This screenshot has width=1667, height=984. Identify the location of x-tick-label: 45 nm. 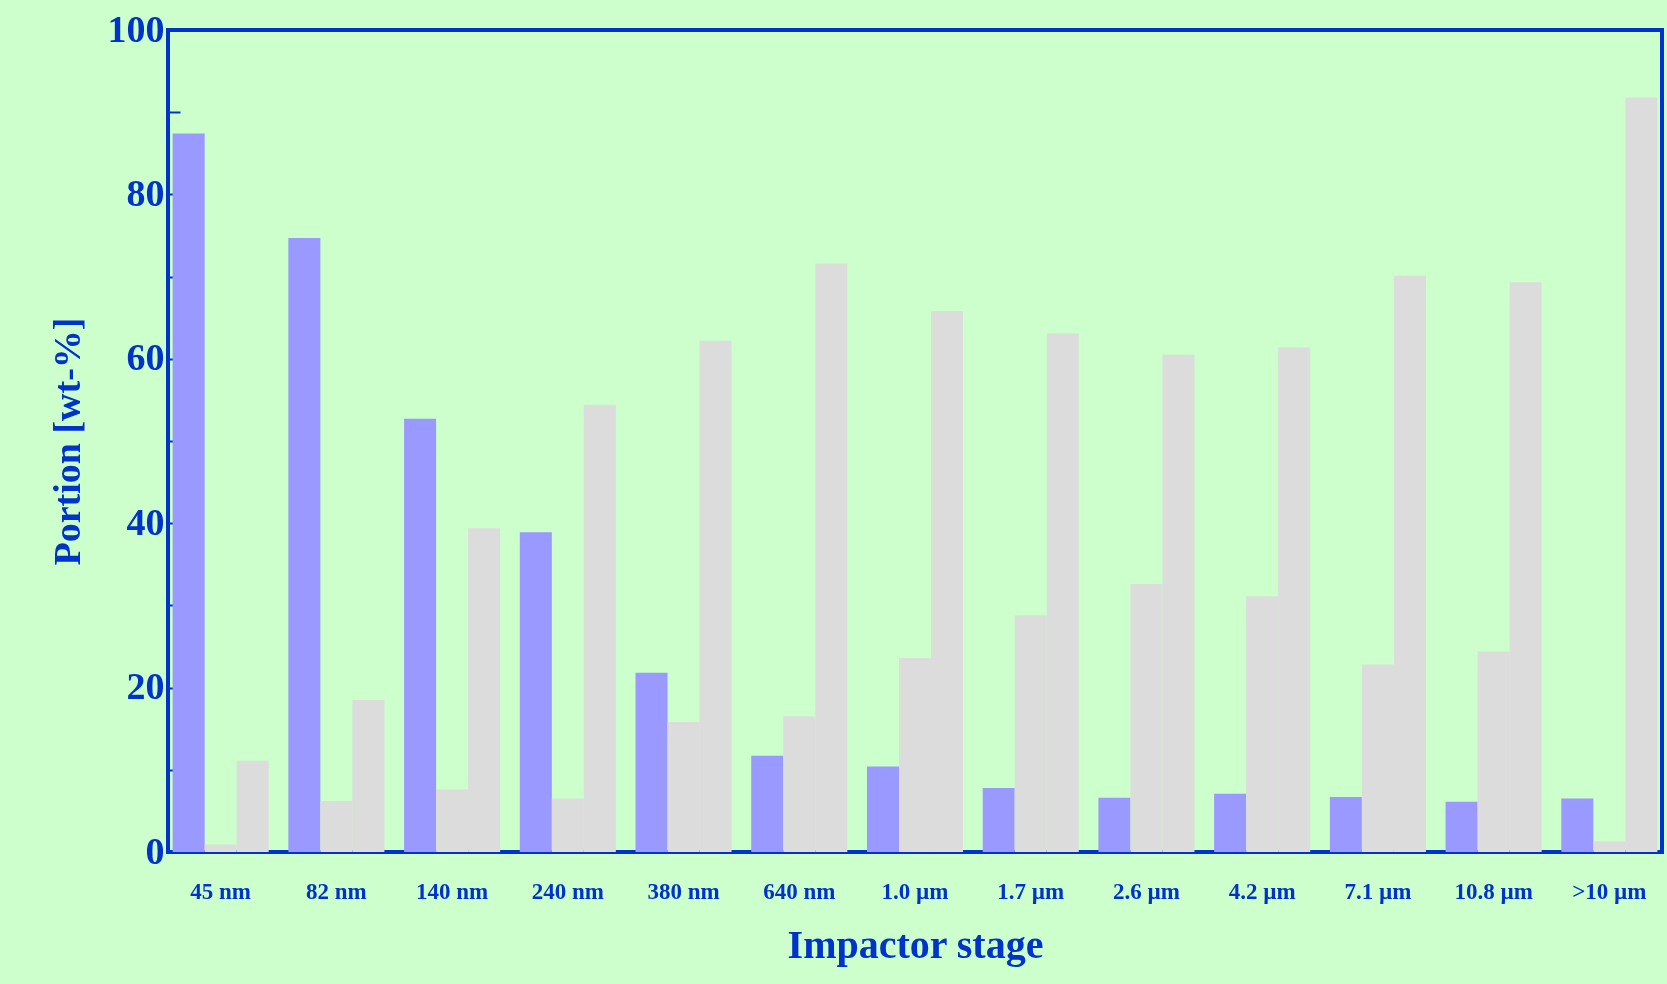
(221, 891).